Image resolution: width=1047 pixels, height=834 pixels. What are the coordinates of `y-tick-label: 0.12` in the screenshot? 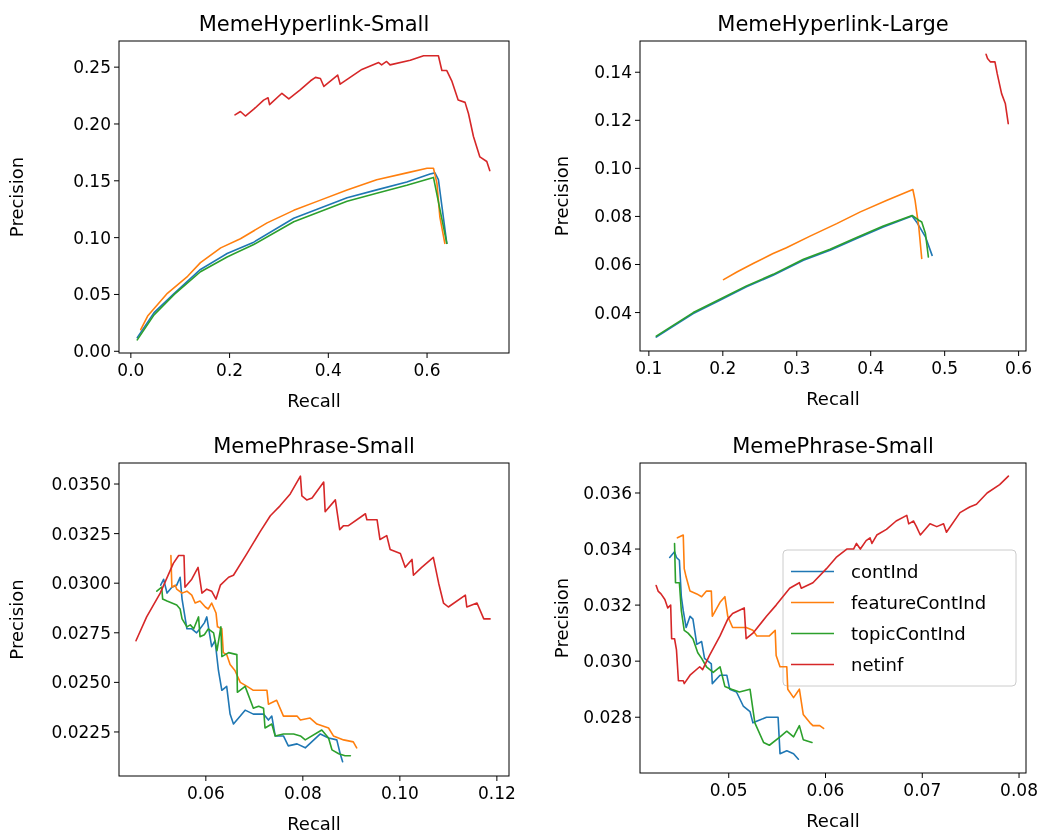 It's located at (613, 120).